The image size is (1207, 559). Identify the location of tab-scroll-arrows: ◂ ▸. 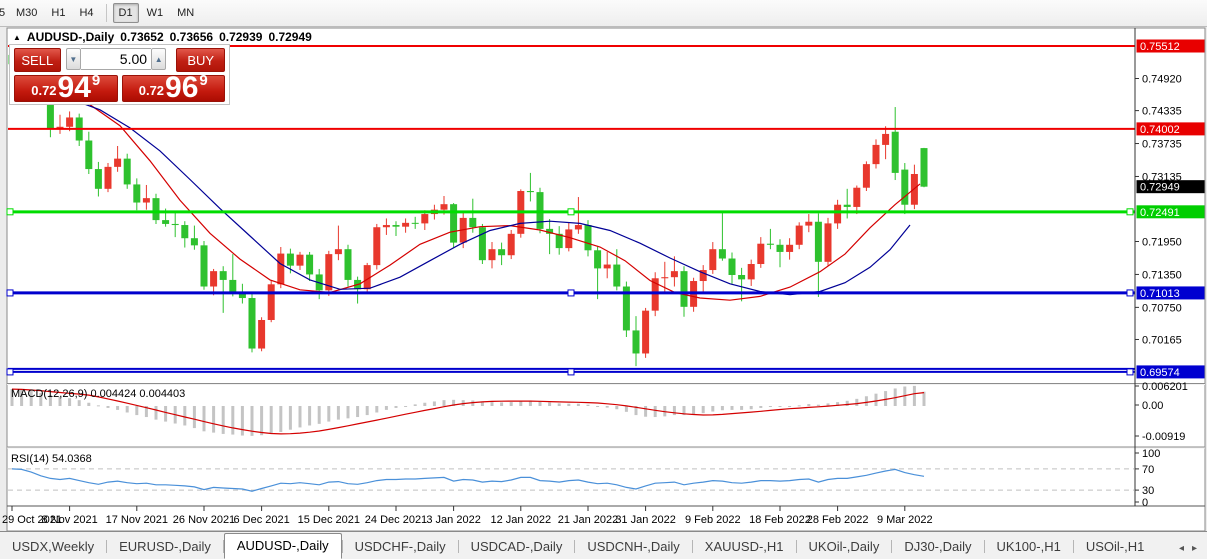
(1188, 548).